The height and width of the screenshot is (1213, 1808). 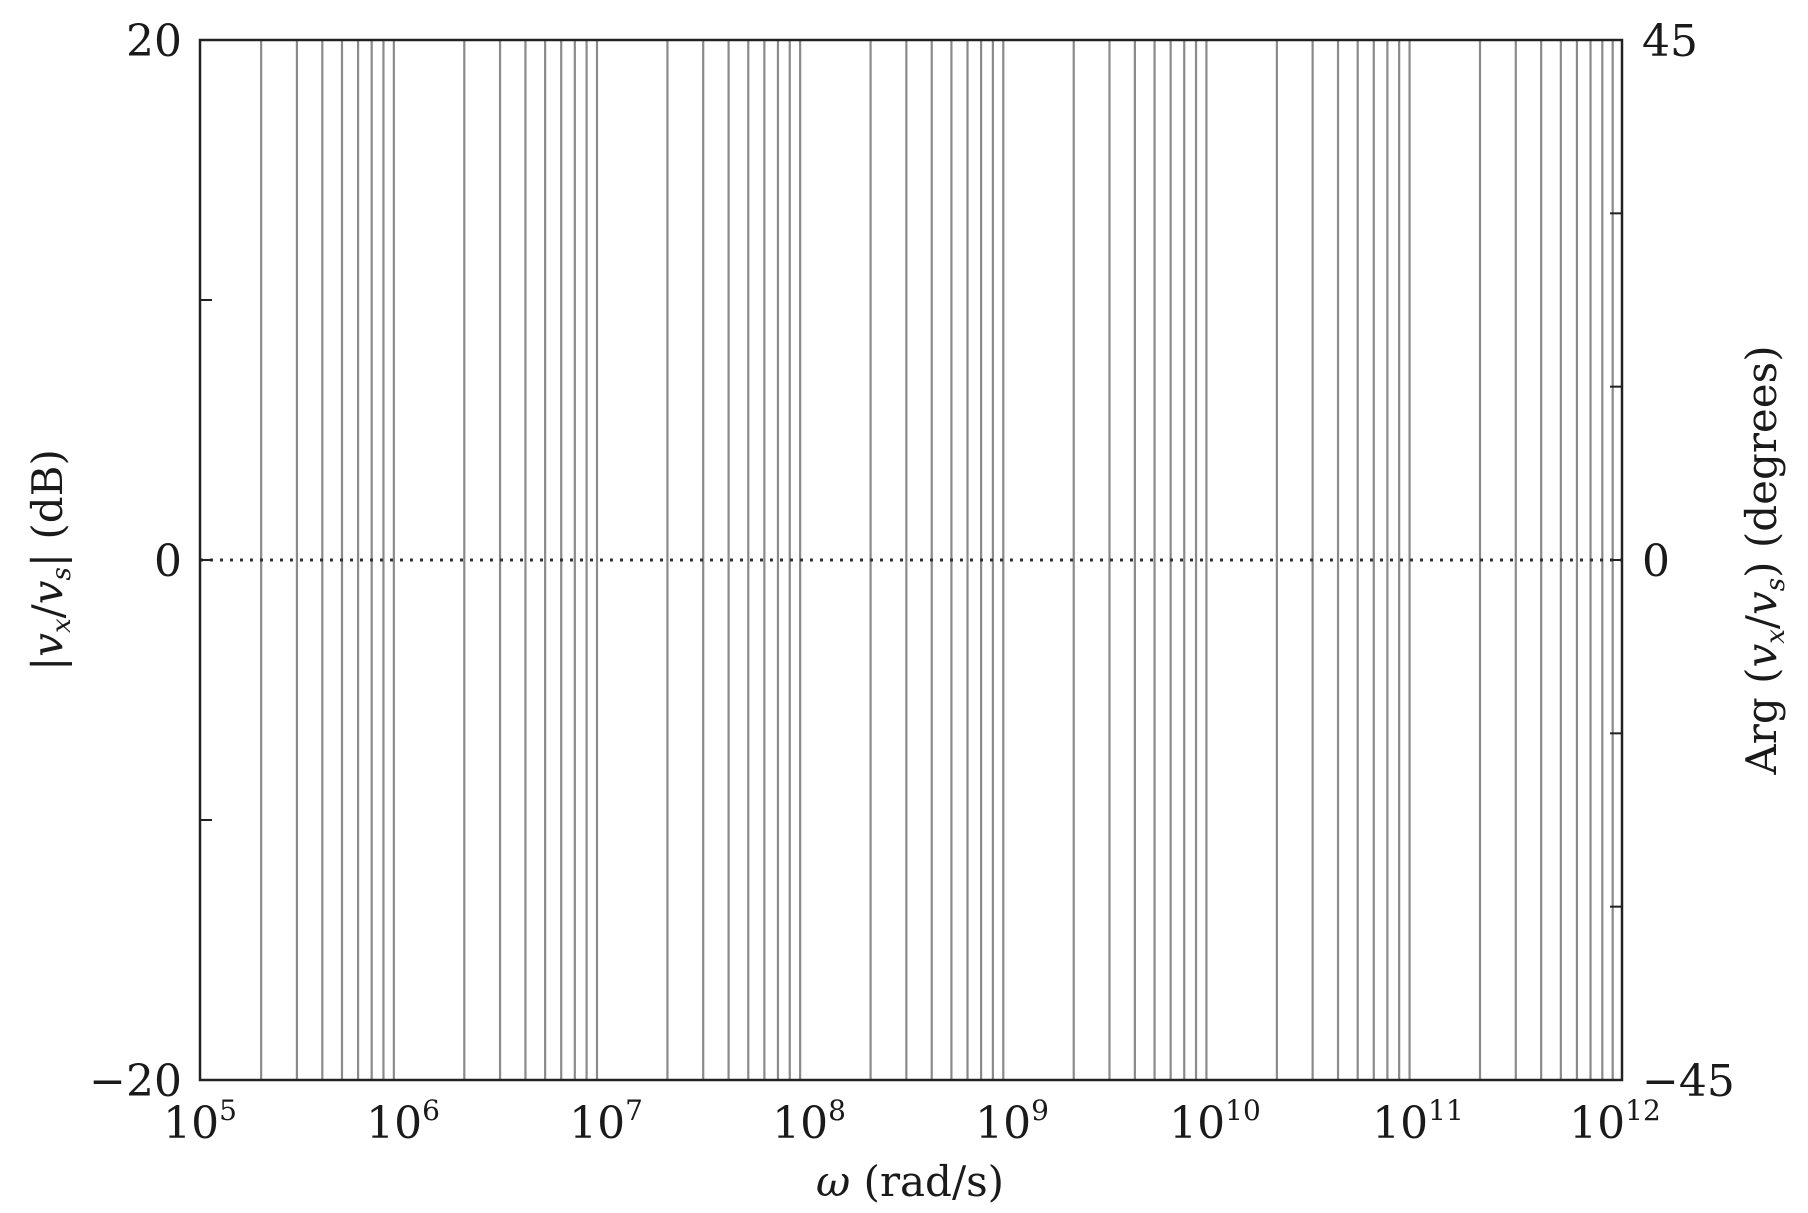 What do you see at coordinates (1688, 561) in the screenshot?
I see `right-y-tick-labels: 45 0 −45` at bounding box center [1688, 561].